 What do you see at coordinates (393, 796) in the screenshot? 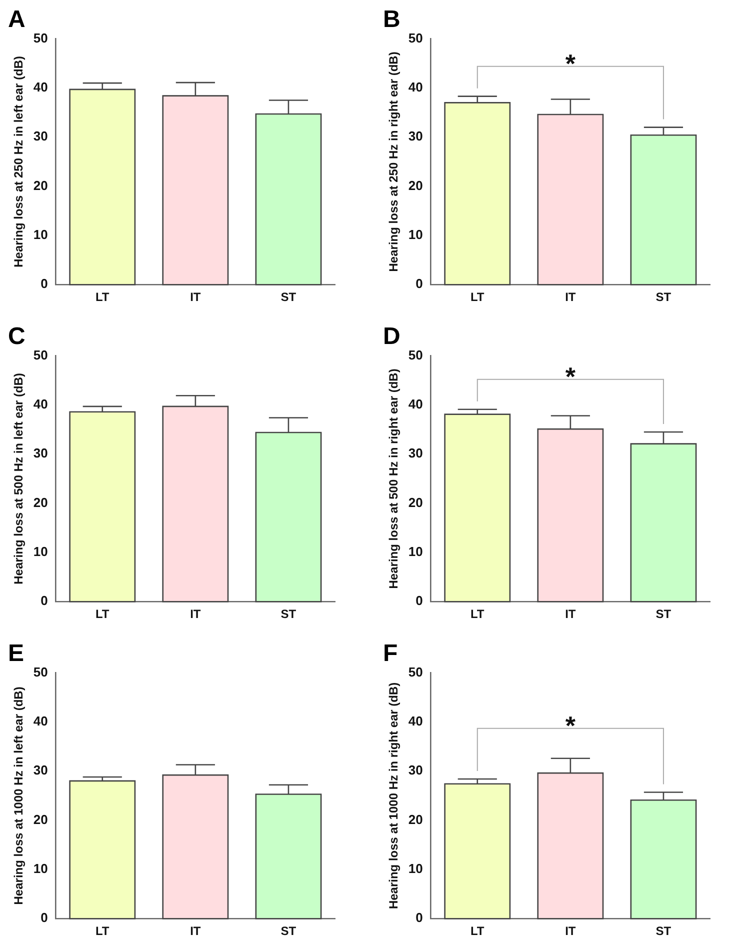
I see `y-axis-title: Hearing loss at 1000 Hz in right ear (dB)` at bounding box center [393, 796].